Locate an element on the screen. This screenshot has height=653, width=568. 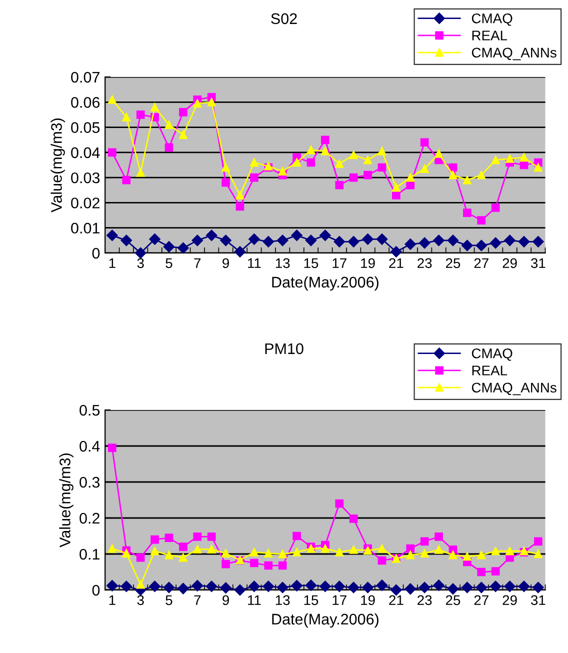
y-tick-label: 0.3 is located at coordinates (90, 482).